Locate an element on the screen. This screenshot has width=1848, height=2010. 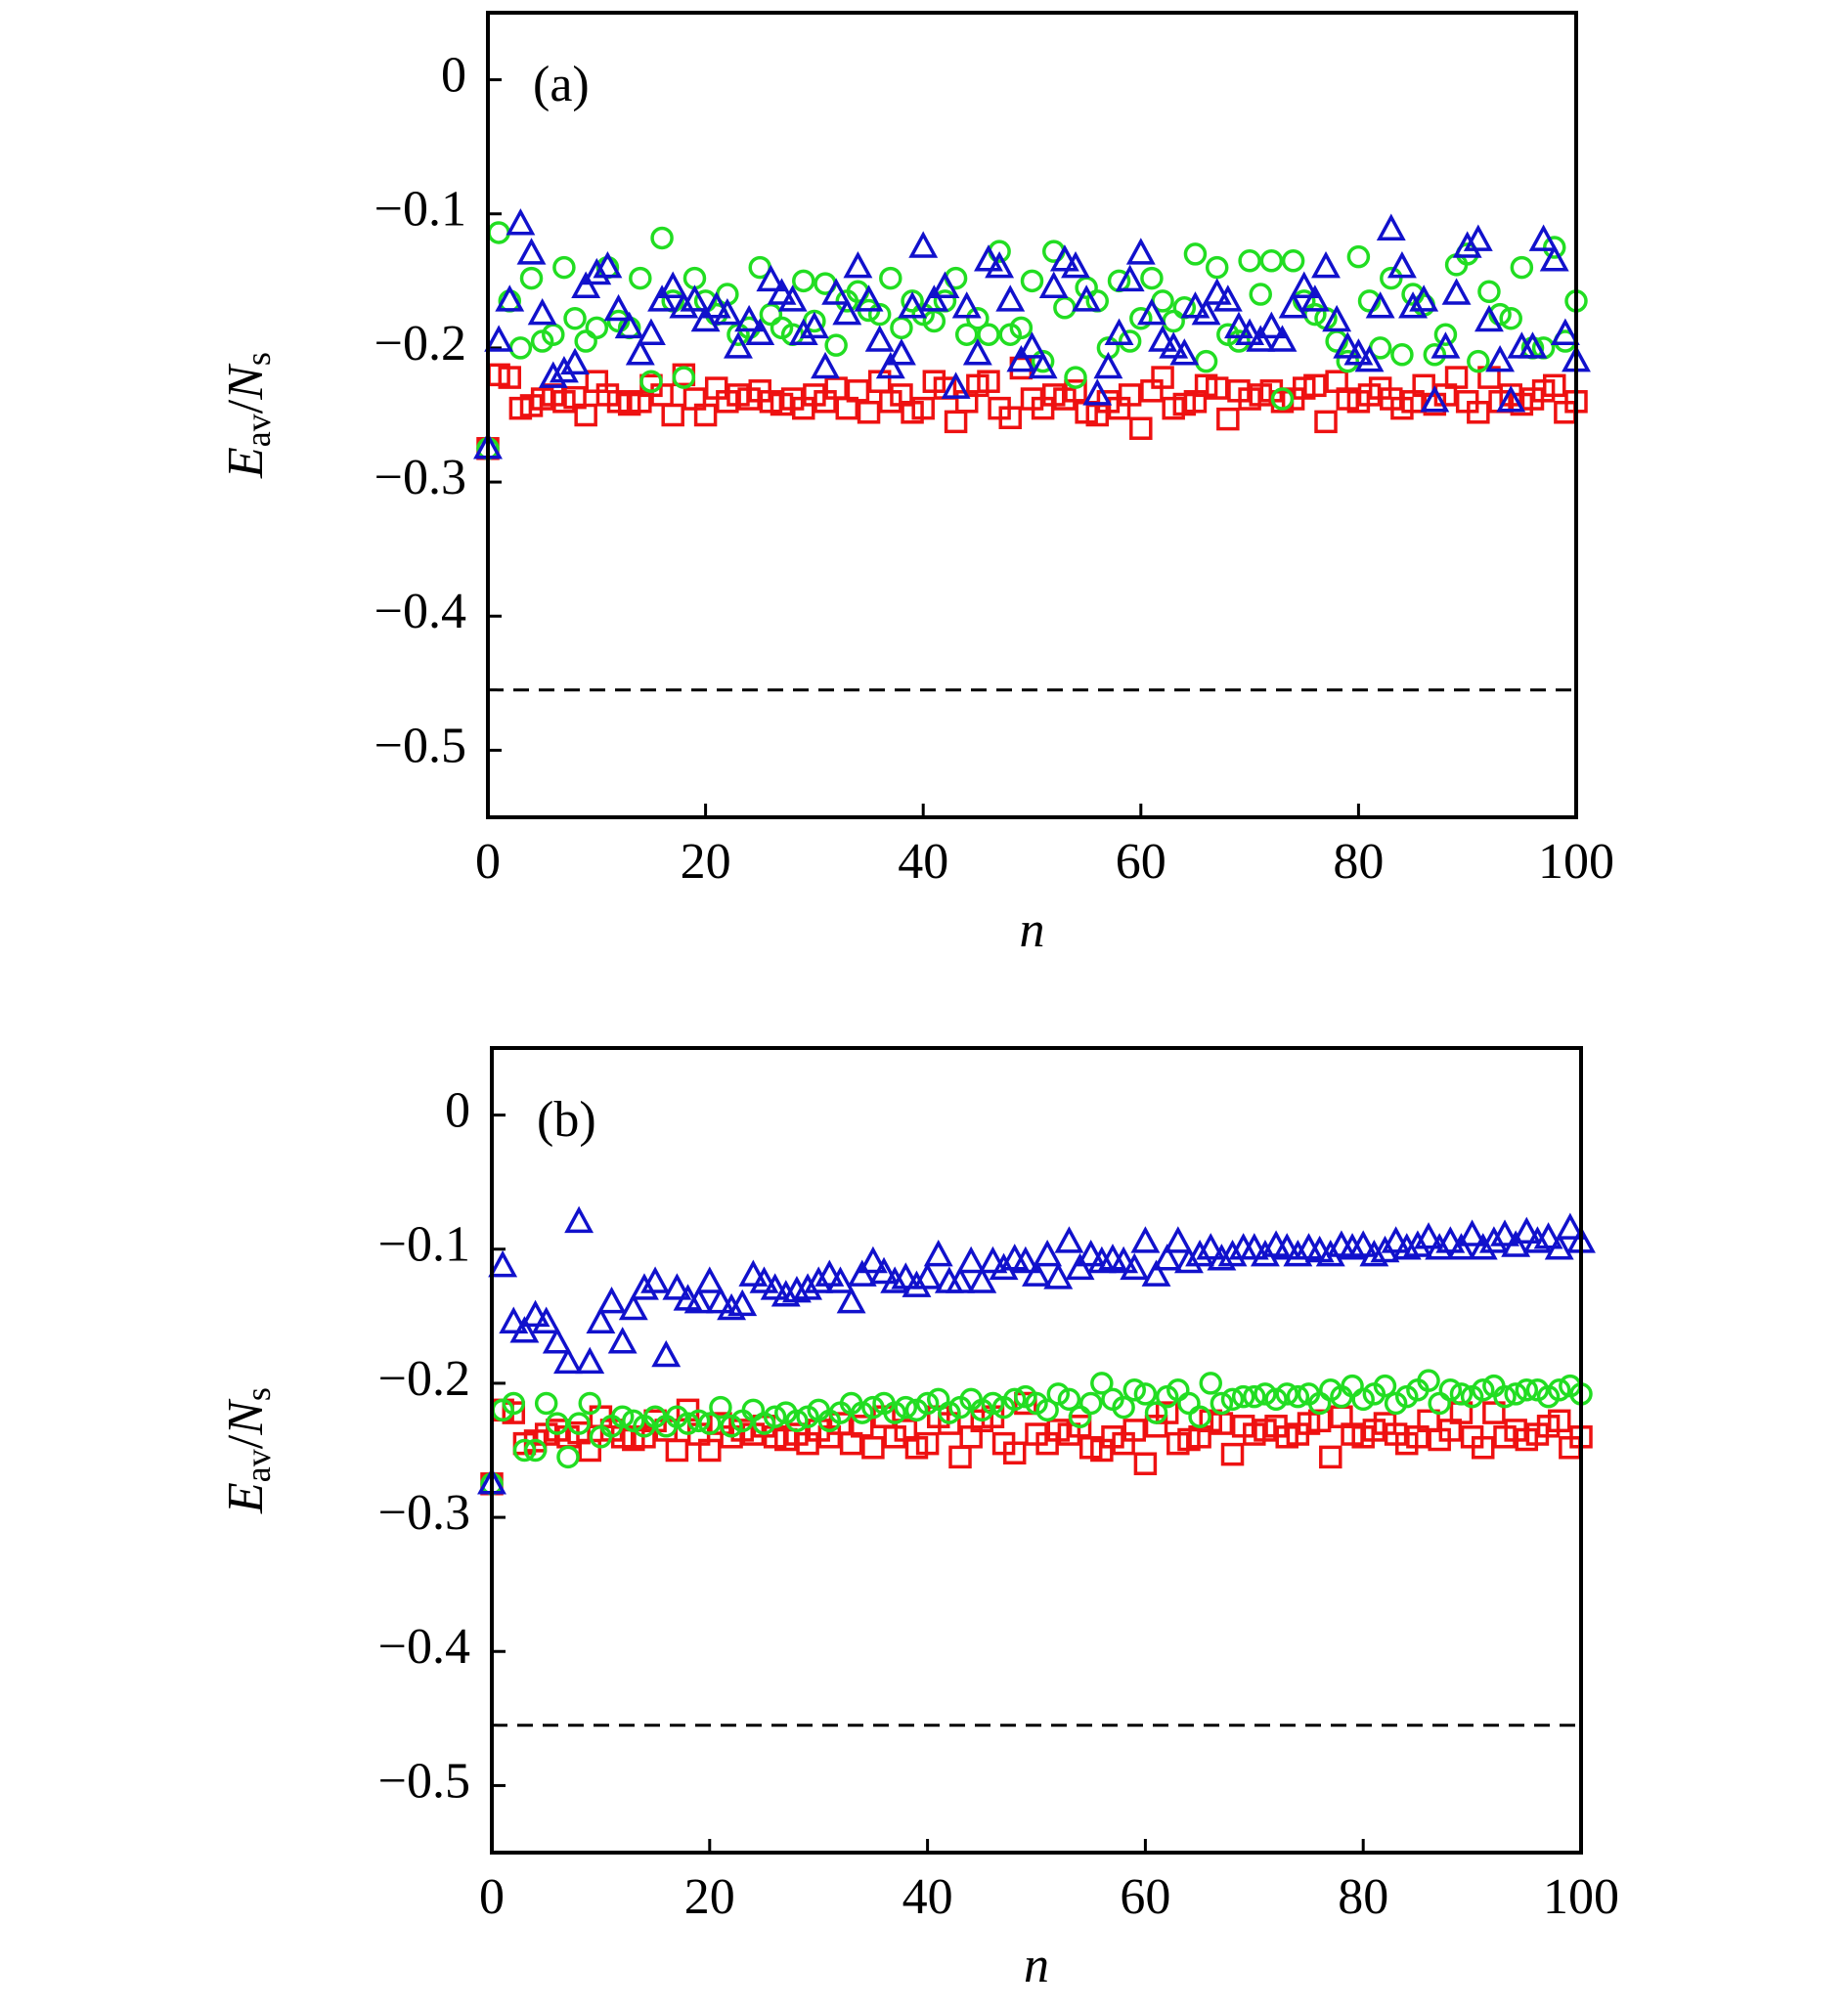
y-axis-label: Eav/Ns is located at coordinates (248, 1450).